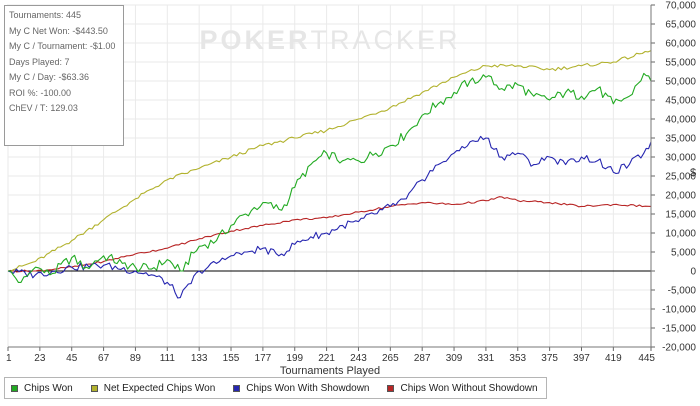 The image size is (700, 406). Describe the element at coordinates (693, 173) in the screenshot. I see `y-axis-title: $` at that location.